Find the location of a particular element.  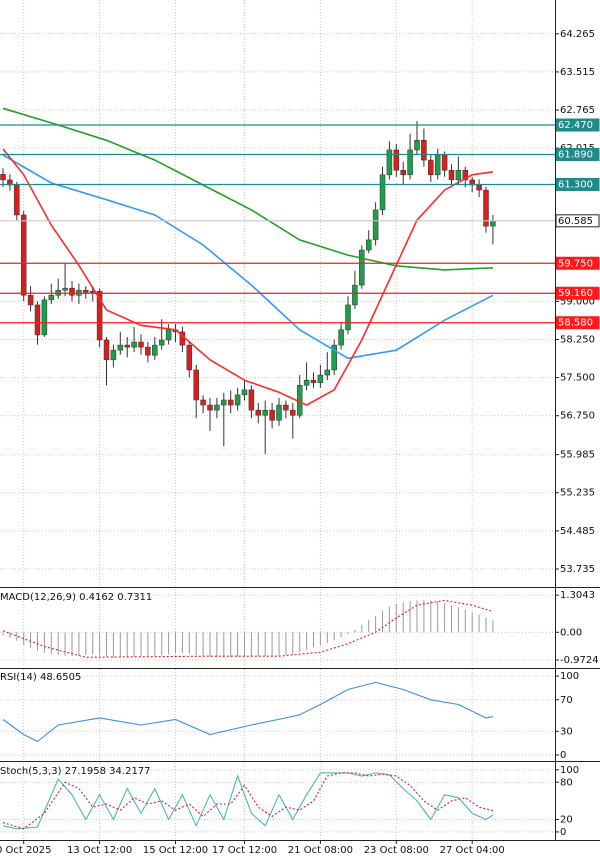

level-label: 59.160 is located at coordinates (575, 293).